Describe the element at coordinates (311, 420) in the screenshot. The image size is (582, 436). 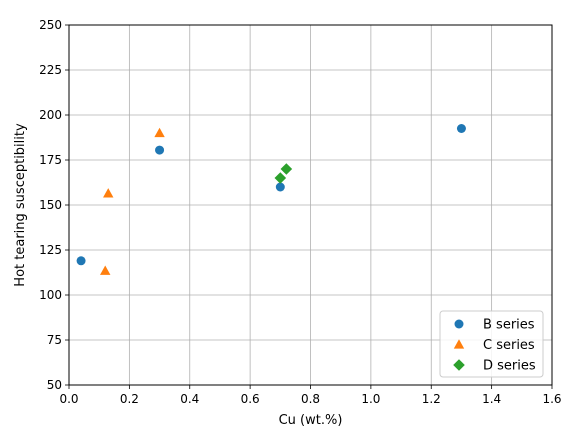
I see `x-axis-label: Cu (wt.%)` at that location.